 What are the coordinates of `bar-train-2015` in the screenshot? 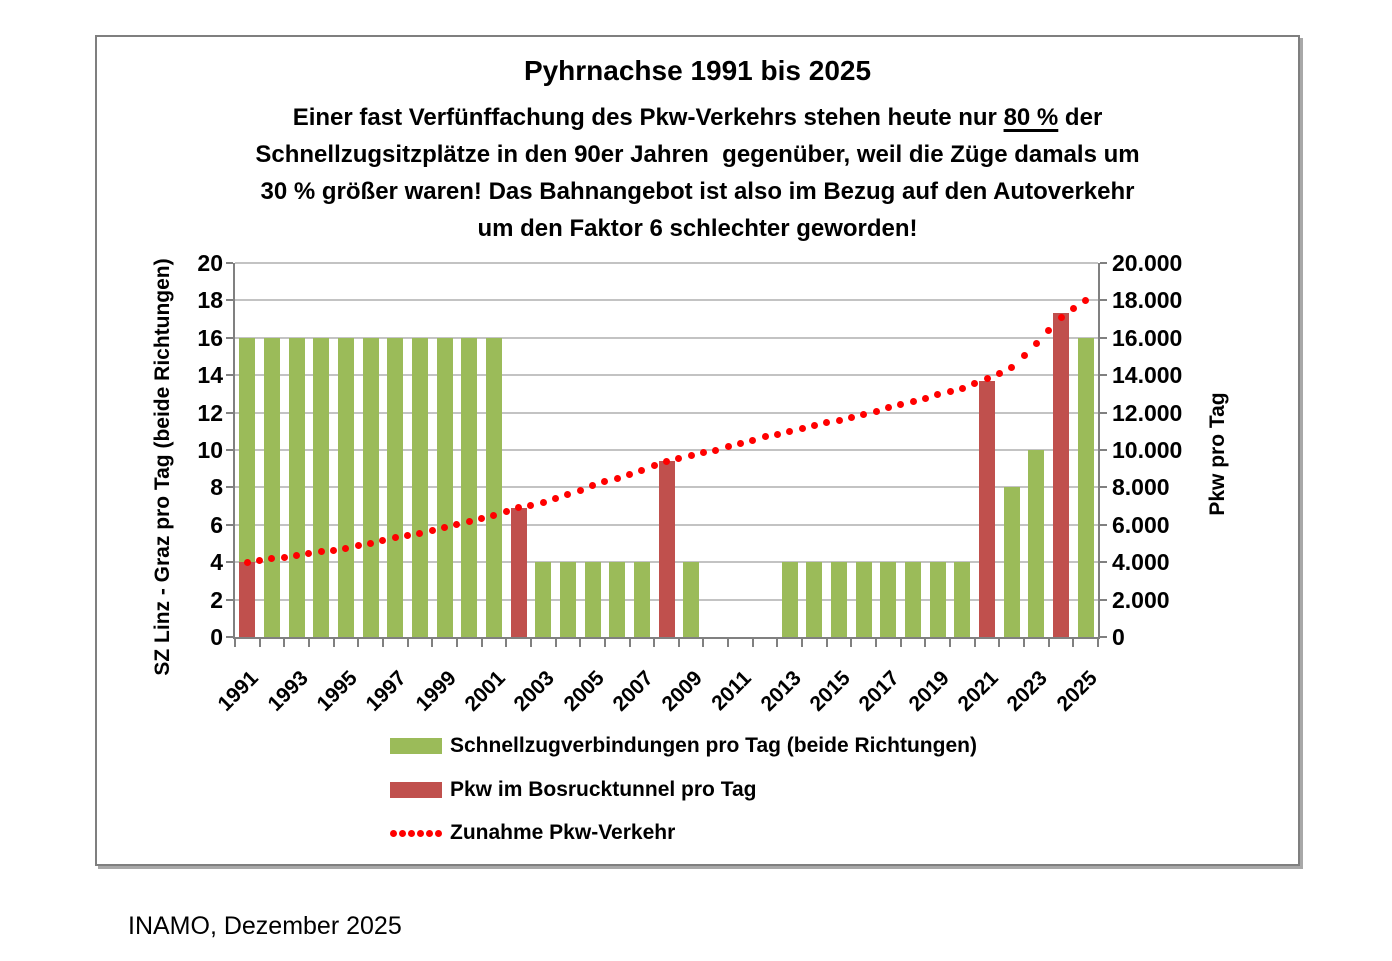 It's located at (839, 599).